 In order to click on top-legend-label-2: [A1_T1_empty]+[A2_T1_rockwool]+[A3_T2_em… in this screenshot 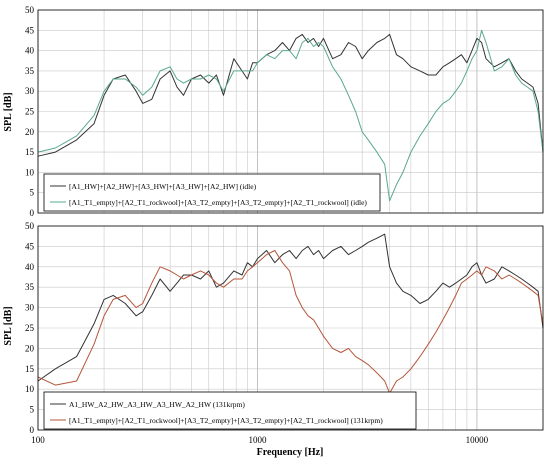, I will do `click(218, 202)`.